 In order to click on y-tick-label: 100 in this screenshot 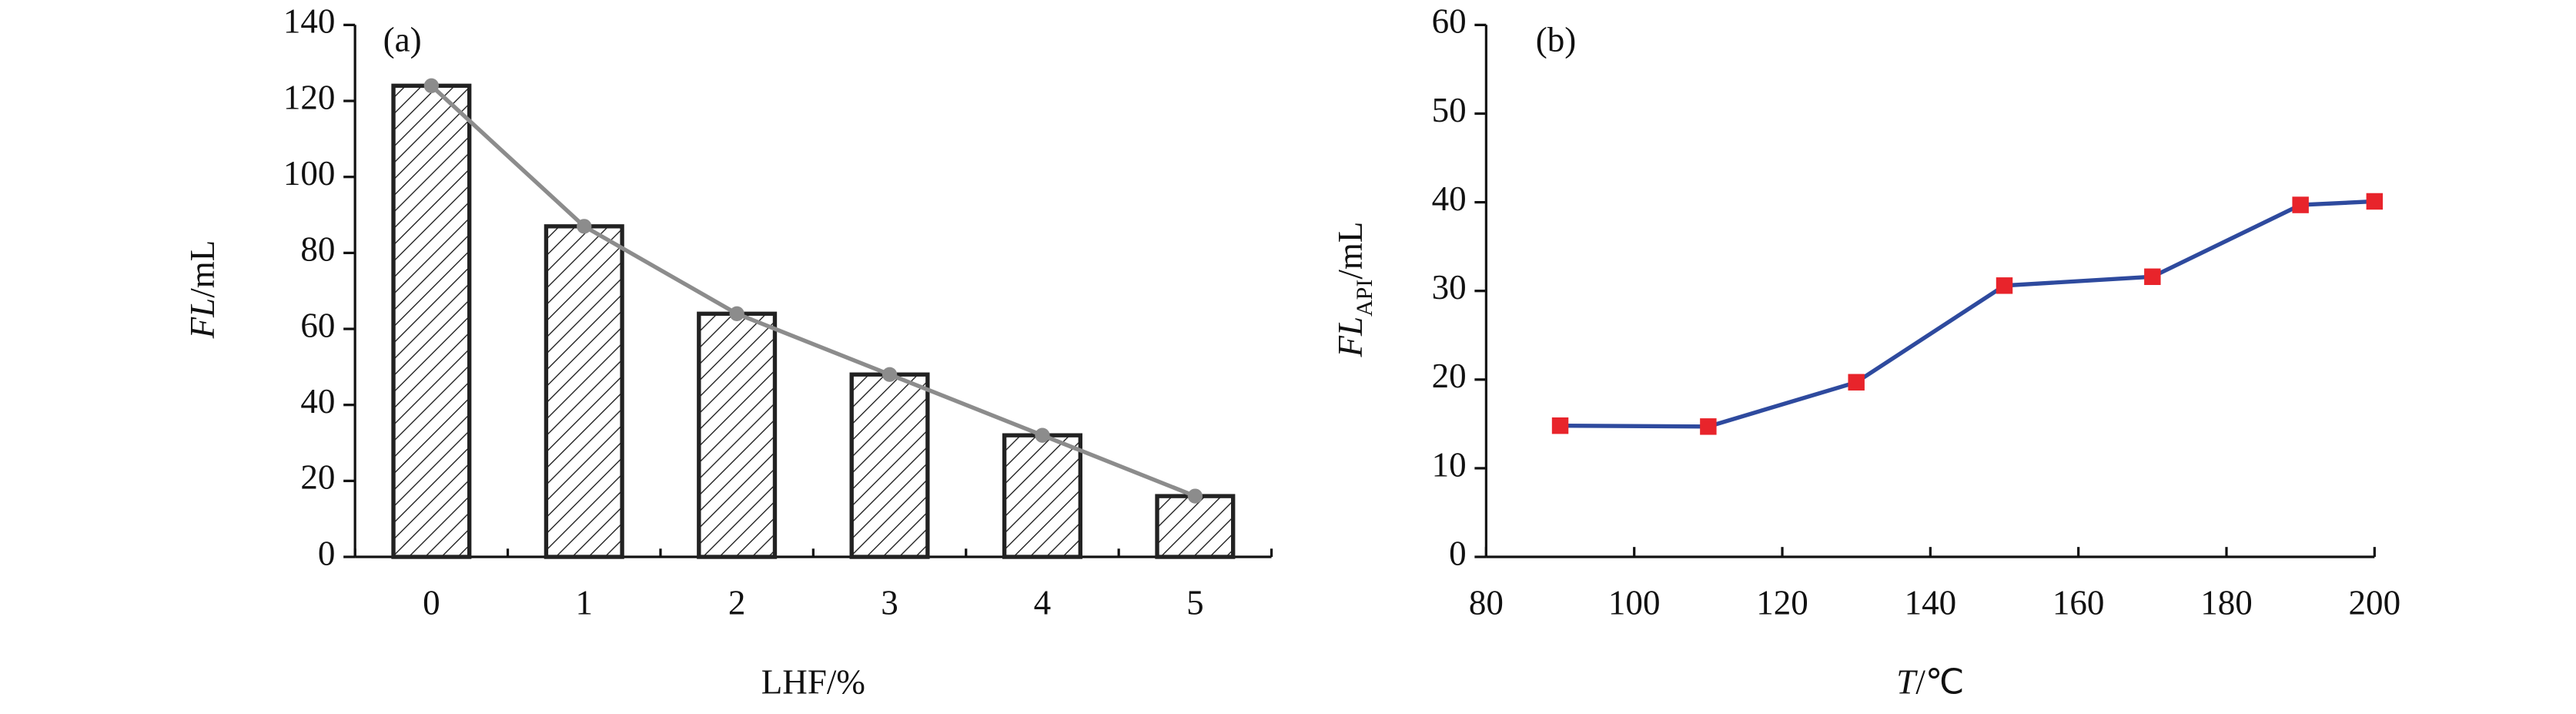, I will do `click(309, 173)`.